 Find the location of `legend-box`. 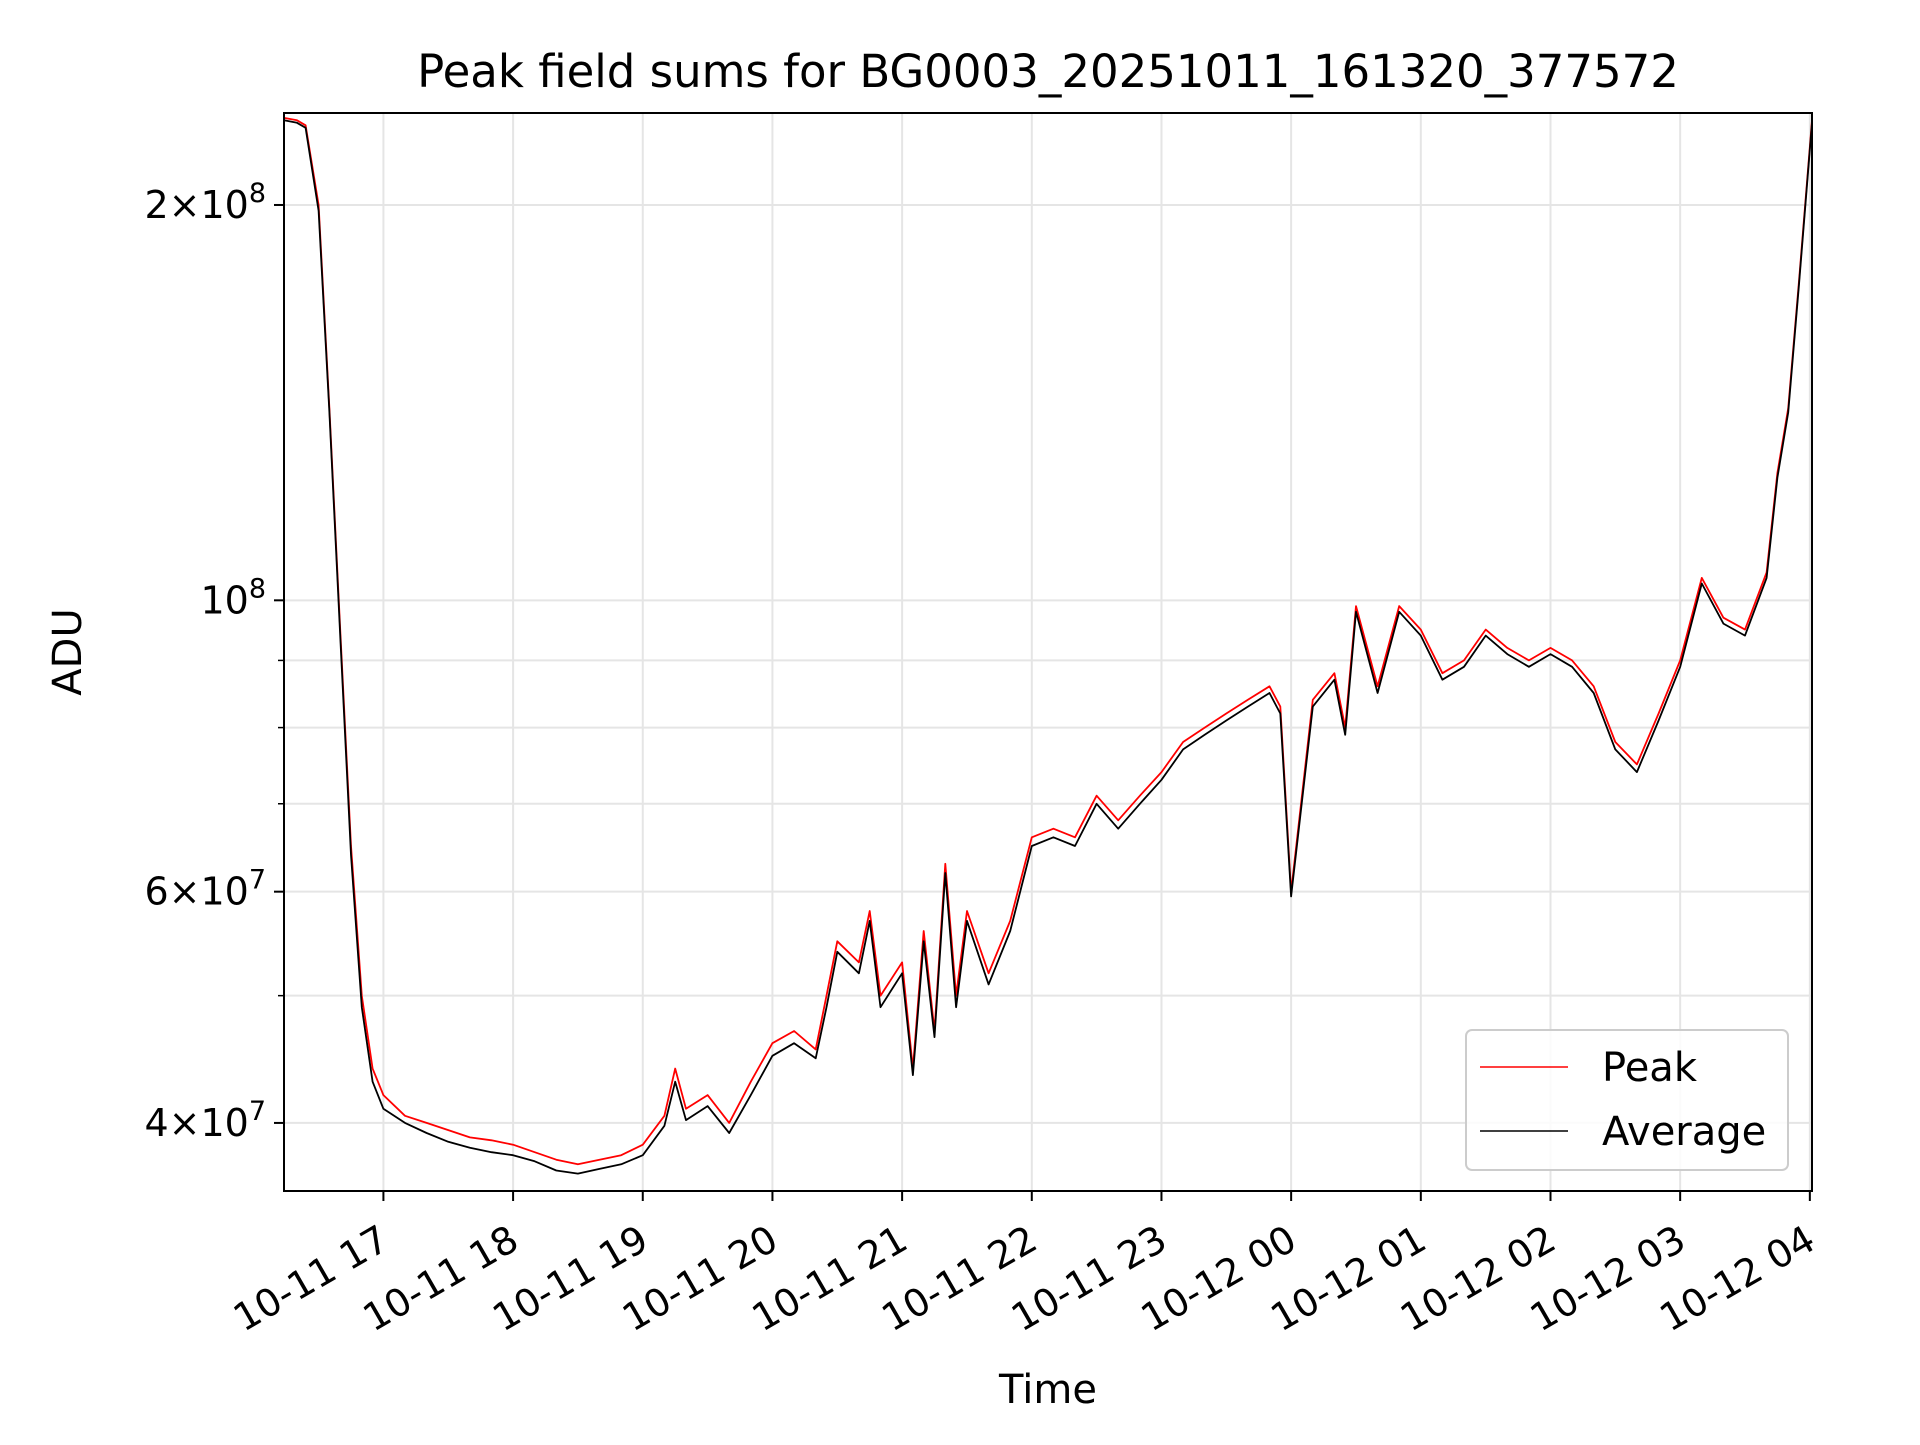

legend-box is located at coordinates (1627, 1100).